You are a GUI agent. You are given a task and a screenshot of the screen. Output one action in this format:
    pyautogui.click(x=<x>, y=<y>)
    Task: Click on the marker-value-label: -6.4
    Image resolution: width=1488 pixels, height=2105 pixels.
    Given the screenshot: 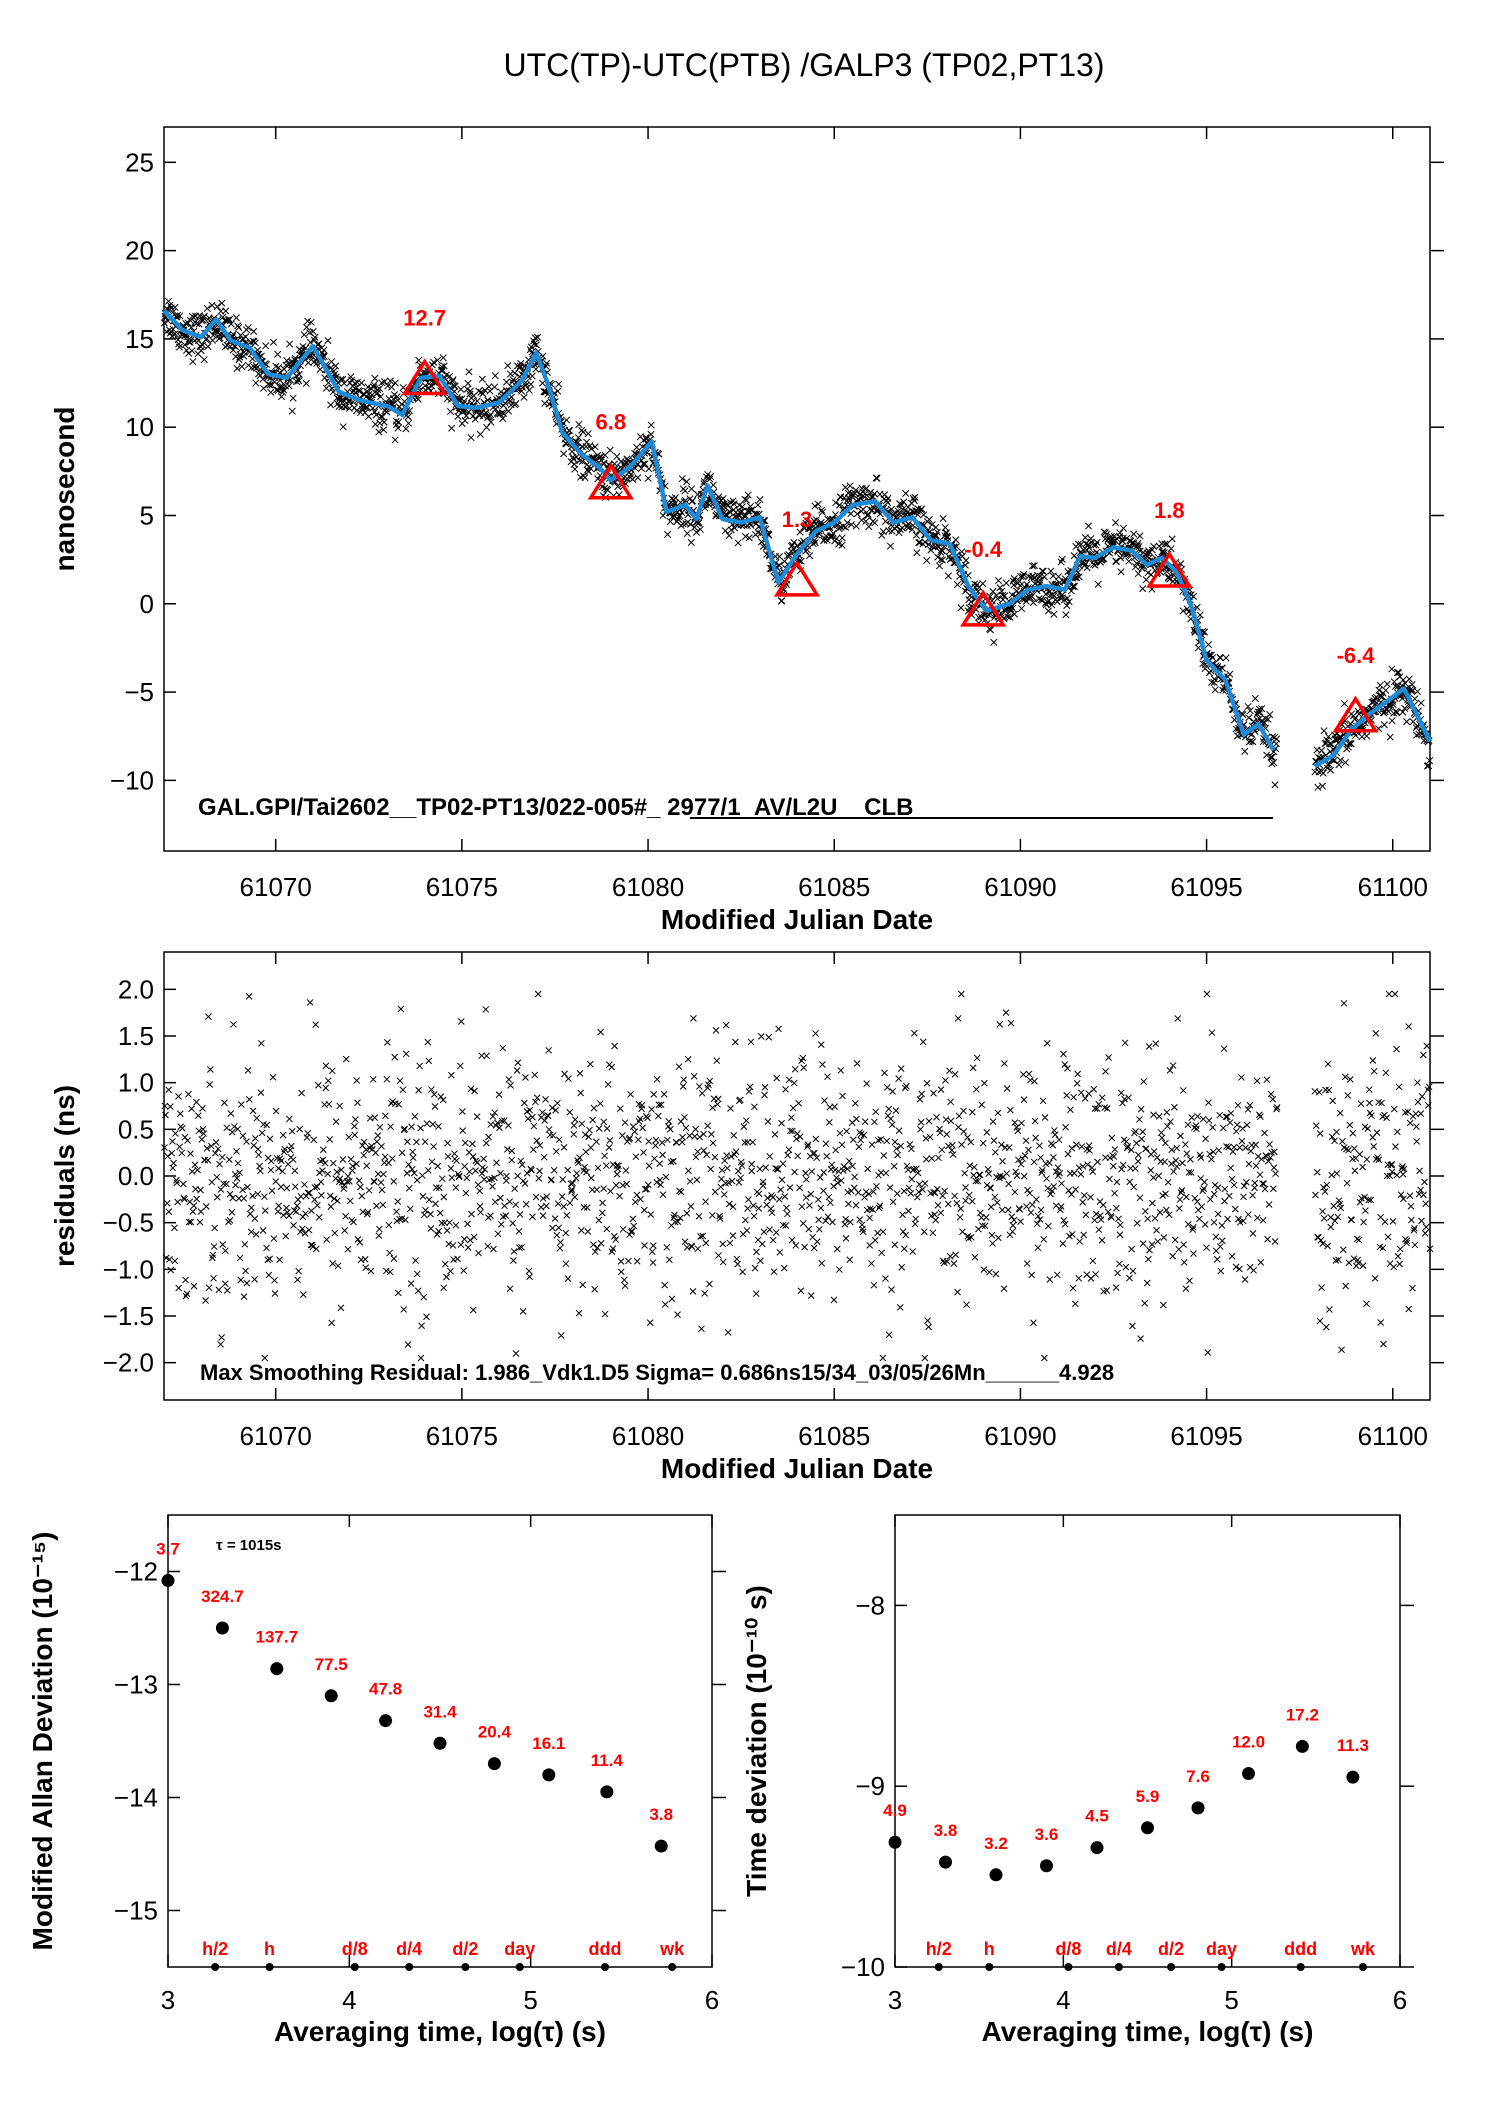 What is the action you would take?
    pyautogui.click(x=1356, y=655)
    